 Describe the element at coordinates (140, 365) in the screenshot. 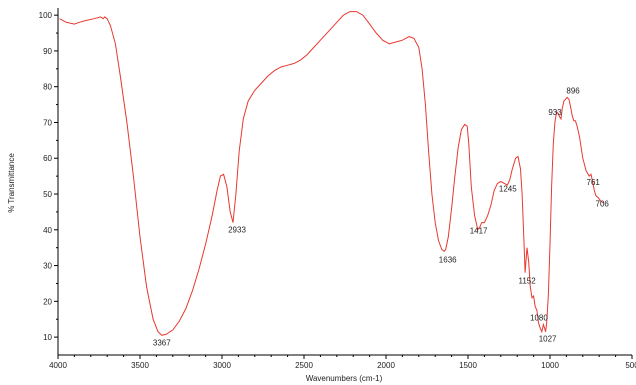

I see `x-tick-label: 3500` at that location.